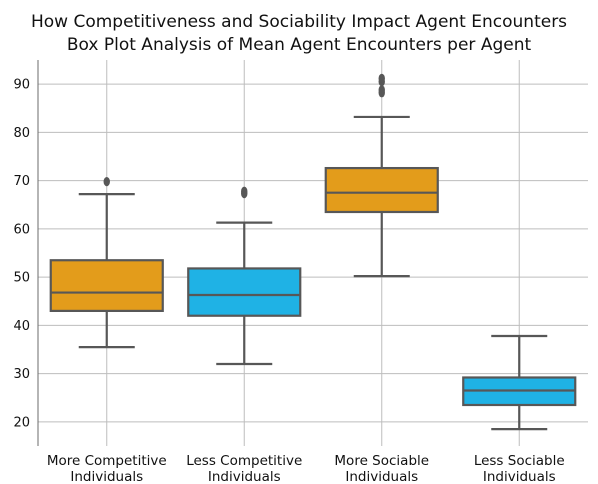 Image resolution: width=598 pixels, height=484 pixels. Describe the element at coordinates (21, 181) in the screenshot. I see `y-tick-label: 70` at that location.